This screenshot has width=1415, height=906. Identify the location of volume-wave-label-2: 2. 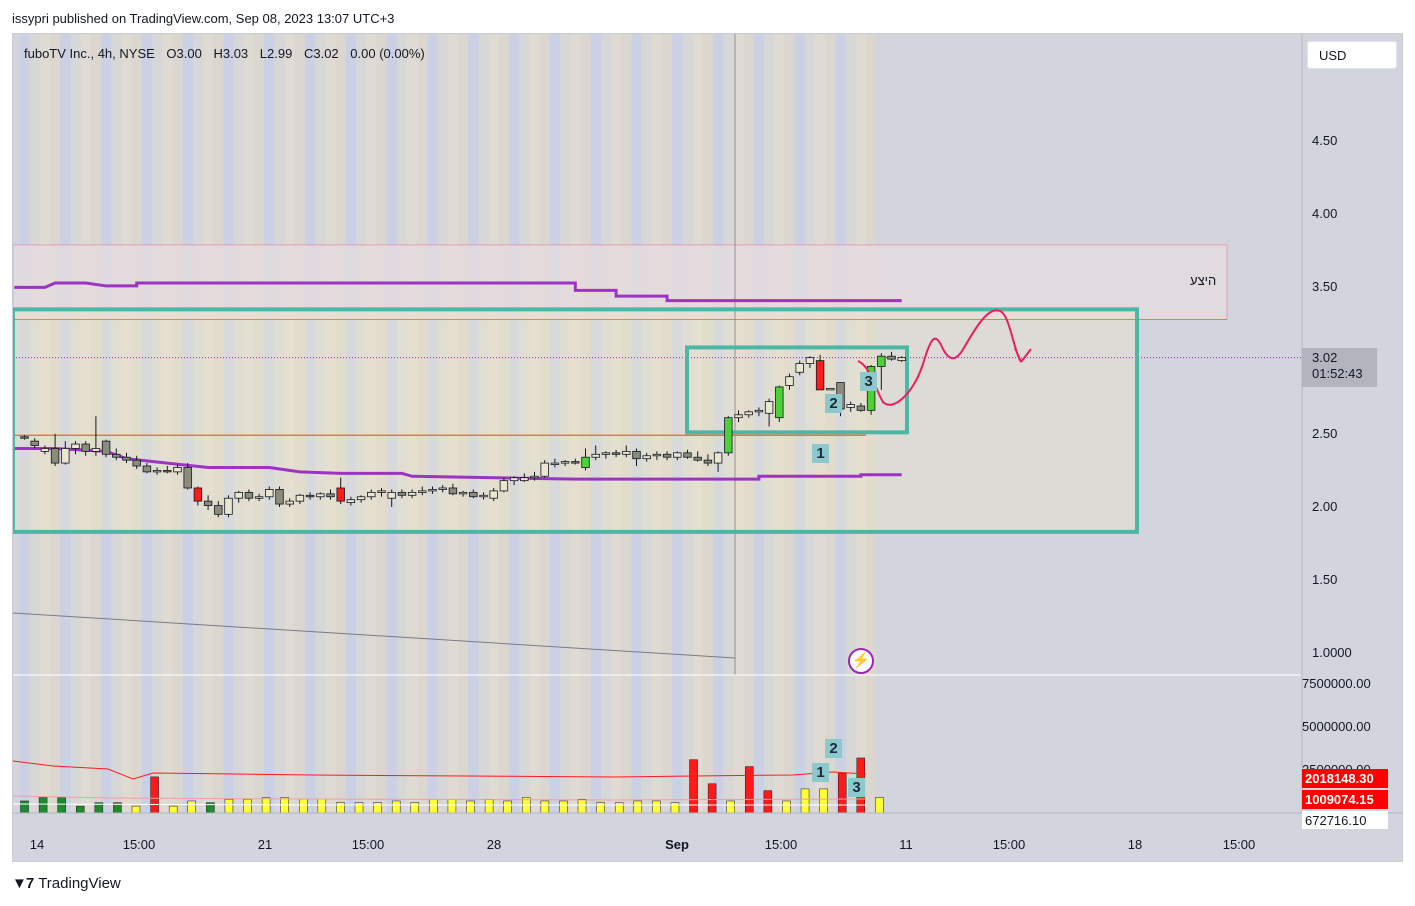
(833, 748).